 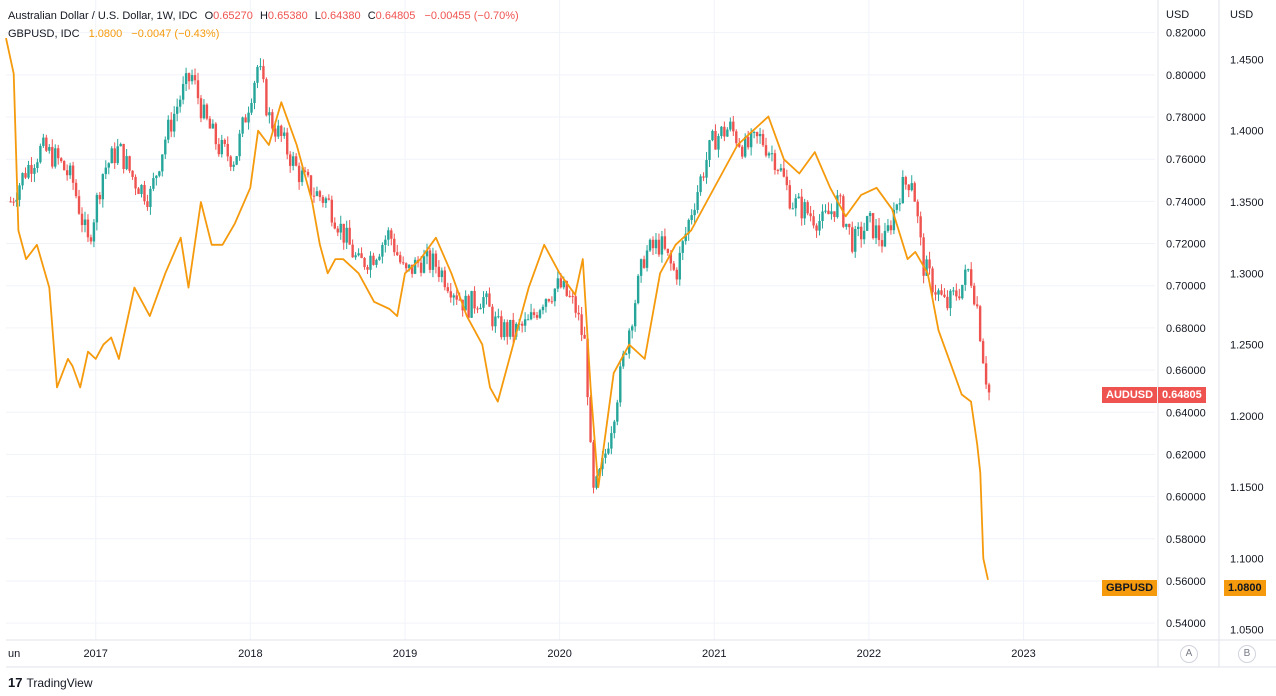 I want to click on tradingview-footer: 17 TradingView, so click(x=50, y=682).